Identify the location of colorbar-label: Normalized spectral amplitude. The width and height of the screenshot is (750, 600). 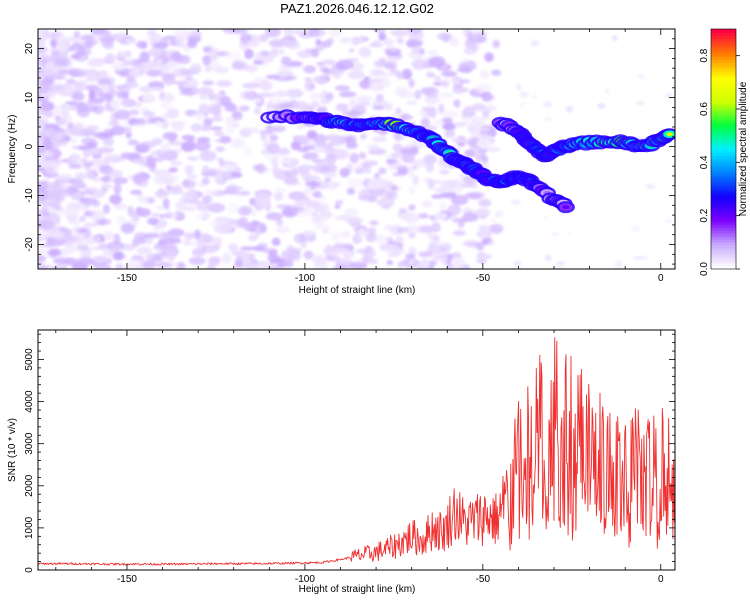
(743, 148).